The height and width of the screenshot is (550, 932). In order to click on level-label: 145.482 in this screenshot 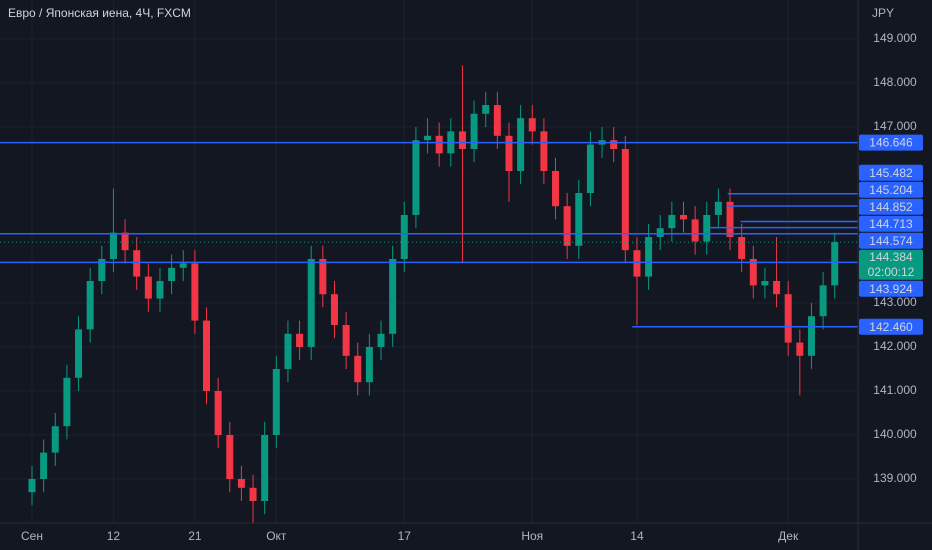, I will do `click(891, 173)`.